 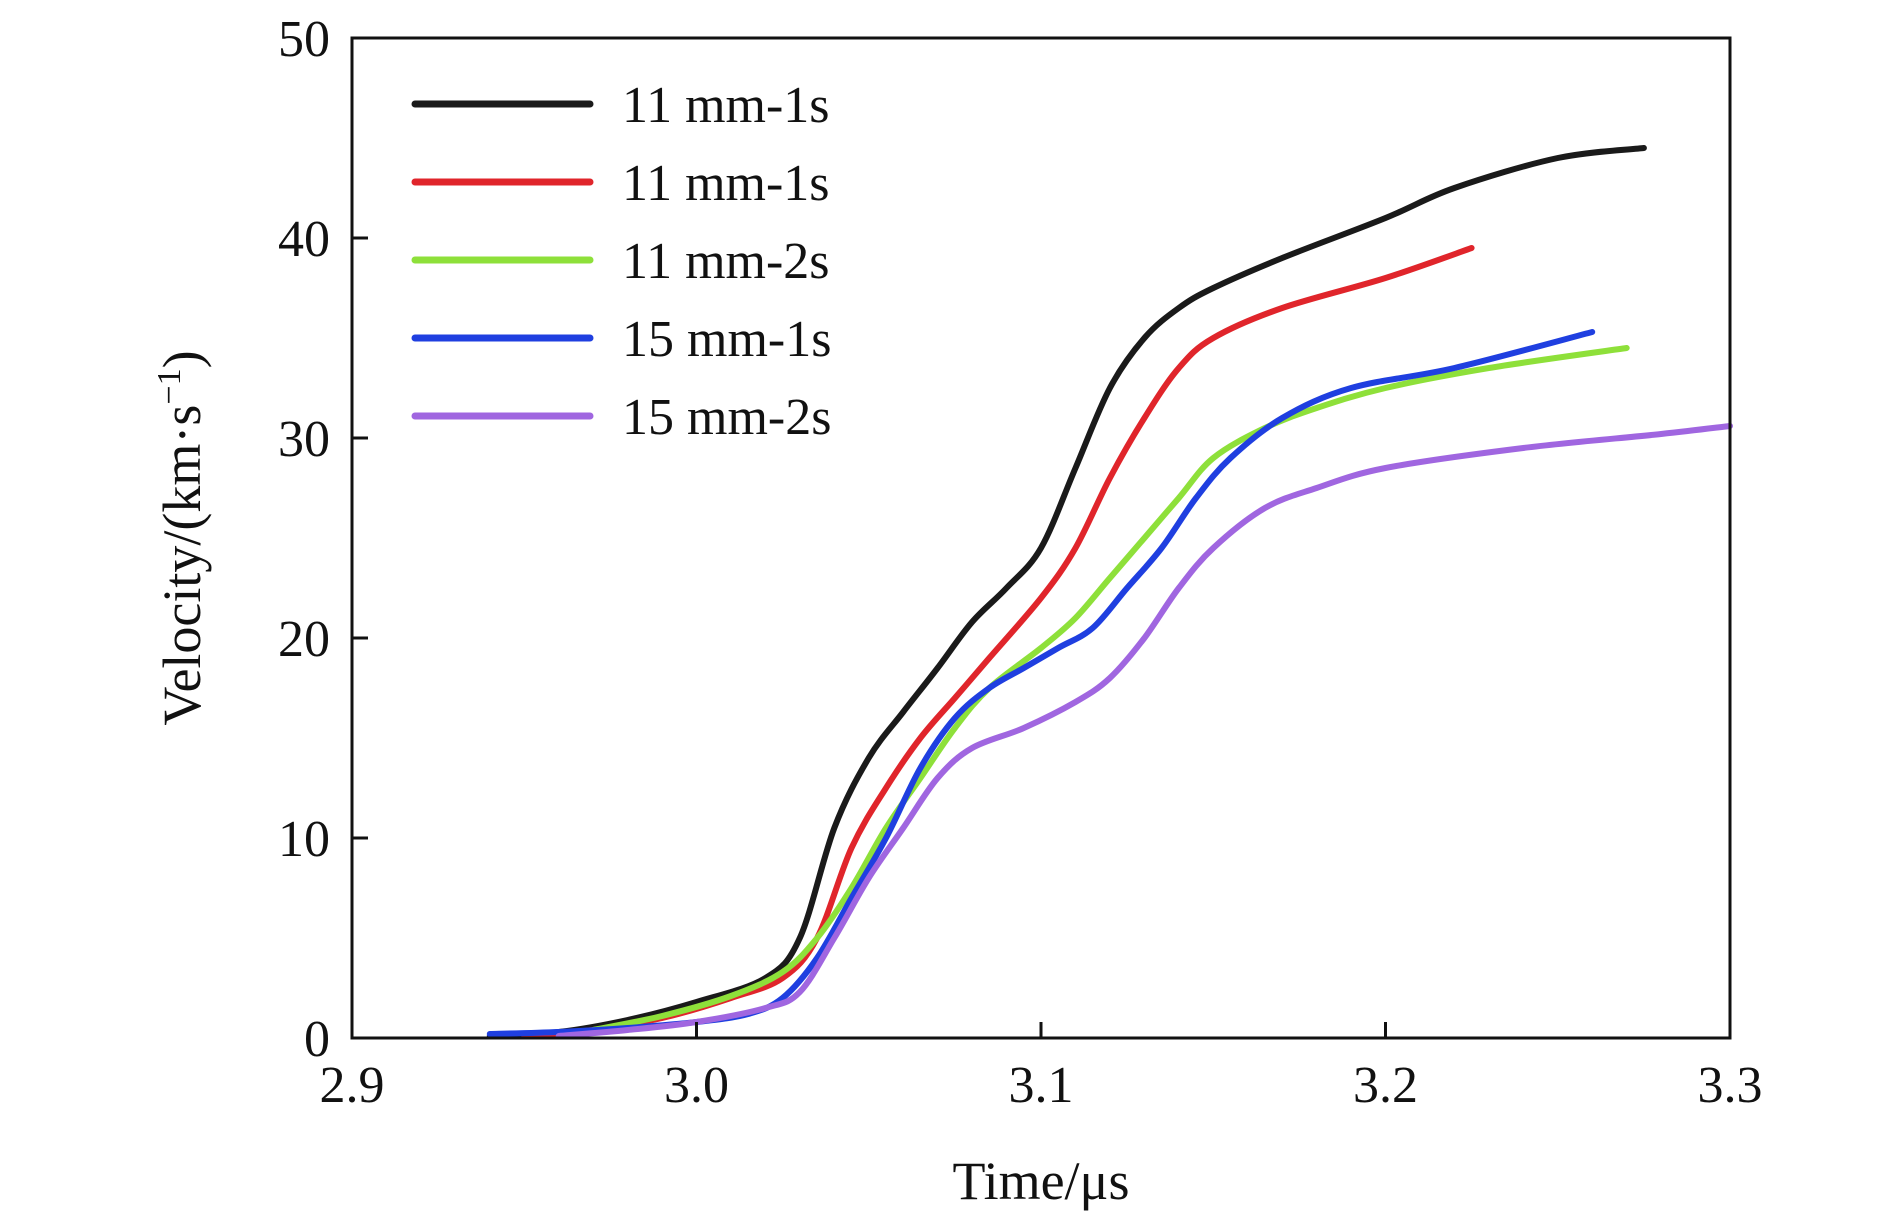 I want to click on legend: 11 mm-1s 11 mm-1s 11 mm-2s 15 mm-1s 15 mm-2s, so click(x=621, y=261).